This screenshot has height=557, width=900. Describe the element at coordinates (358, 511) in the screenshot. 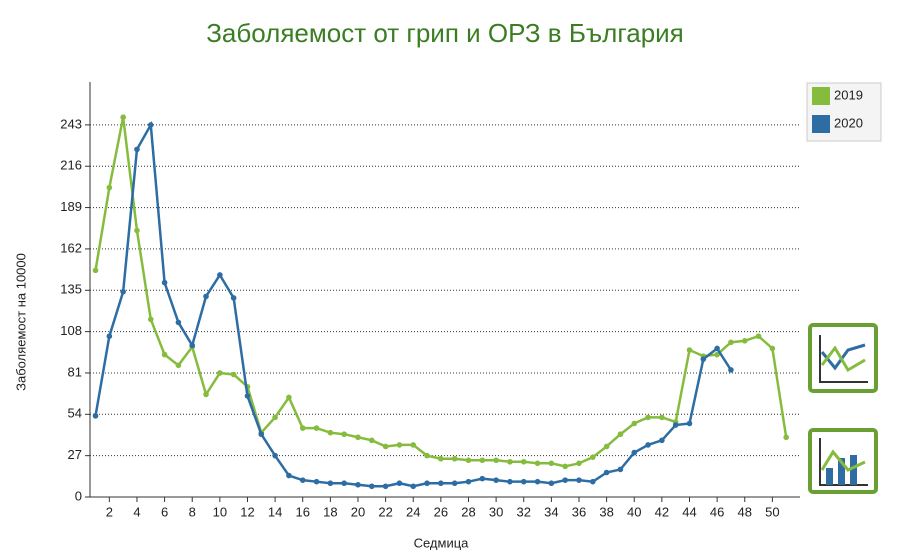

I see `x-tick-label: 20` at that location.